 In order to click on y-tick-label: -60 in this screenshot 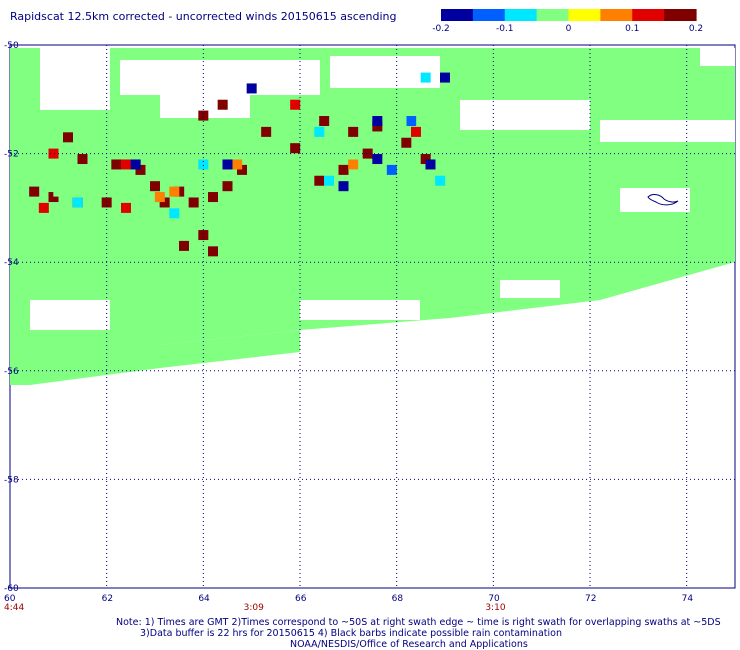, I will do `click(11, 589)`.